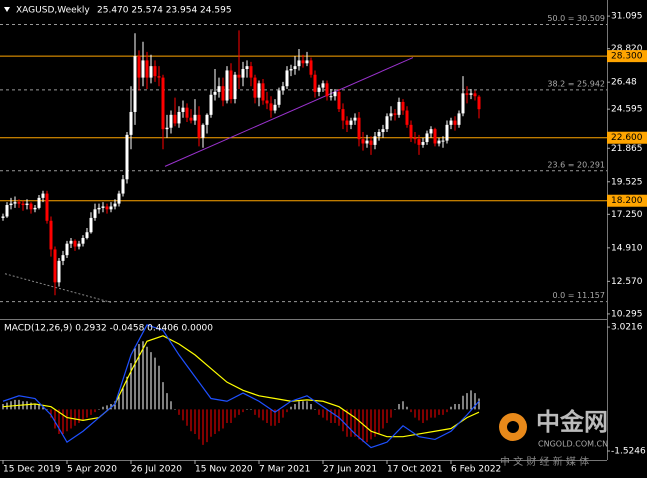 Image resolution: width=647 pixels, height=478 pixels. Describe the element at coordinates (627, 282) in the screenshot. I see `y-tick-label: 12.570` at that location.